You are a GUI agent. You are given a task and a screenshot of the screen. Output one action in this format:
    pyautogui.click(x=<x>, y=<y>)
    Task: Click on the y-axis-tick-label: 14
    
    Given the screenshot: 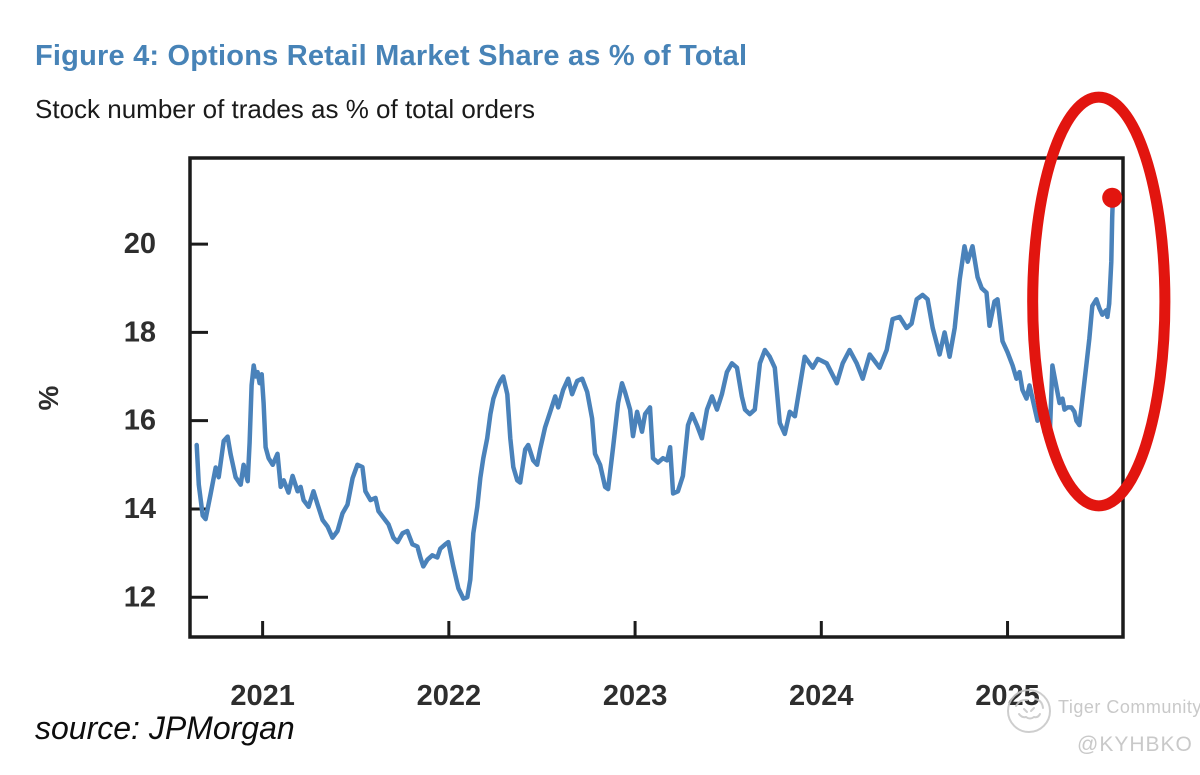 What is the action you would take?
    pyautogui.click(x=140, y=509)
    